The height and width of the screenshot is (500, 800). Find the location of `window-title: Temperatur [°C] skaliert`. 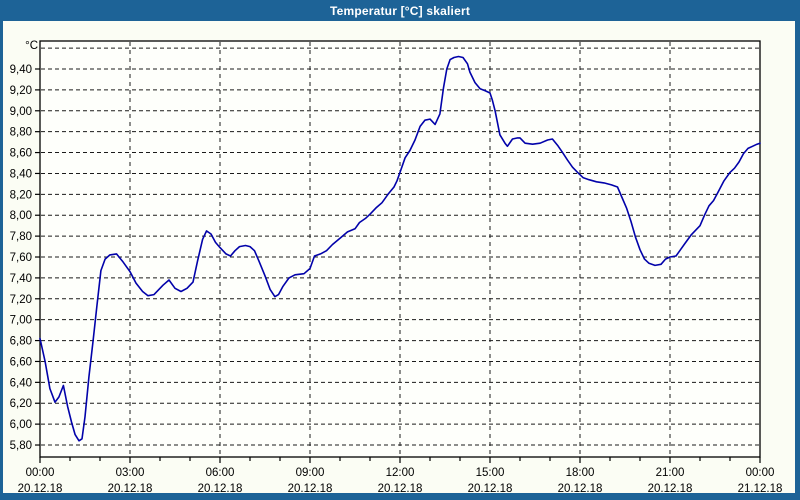

window-title: Temperatur [°C] skaliert is located at coordinates (400, 10).